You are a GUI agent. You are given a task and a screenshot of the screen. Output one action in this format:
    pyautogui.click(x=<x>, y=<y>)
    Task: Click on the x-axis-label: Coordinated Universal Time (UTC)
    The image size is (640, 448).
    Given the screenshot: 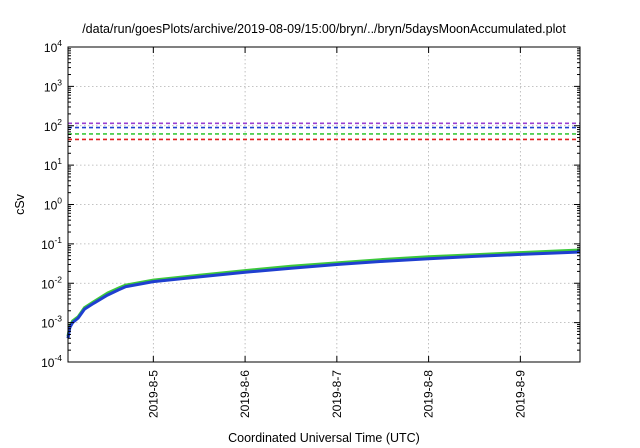 What is the action you would take?
    pyautogui.click(x=324, y=438)
    